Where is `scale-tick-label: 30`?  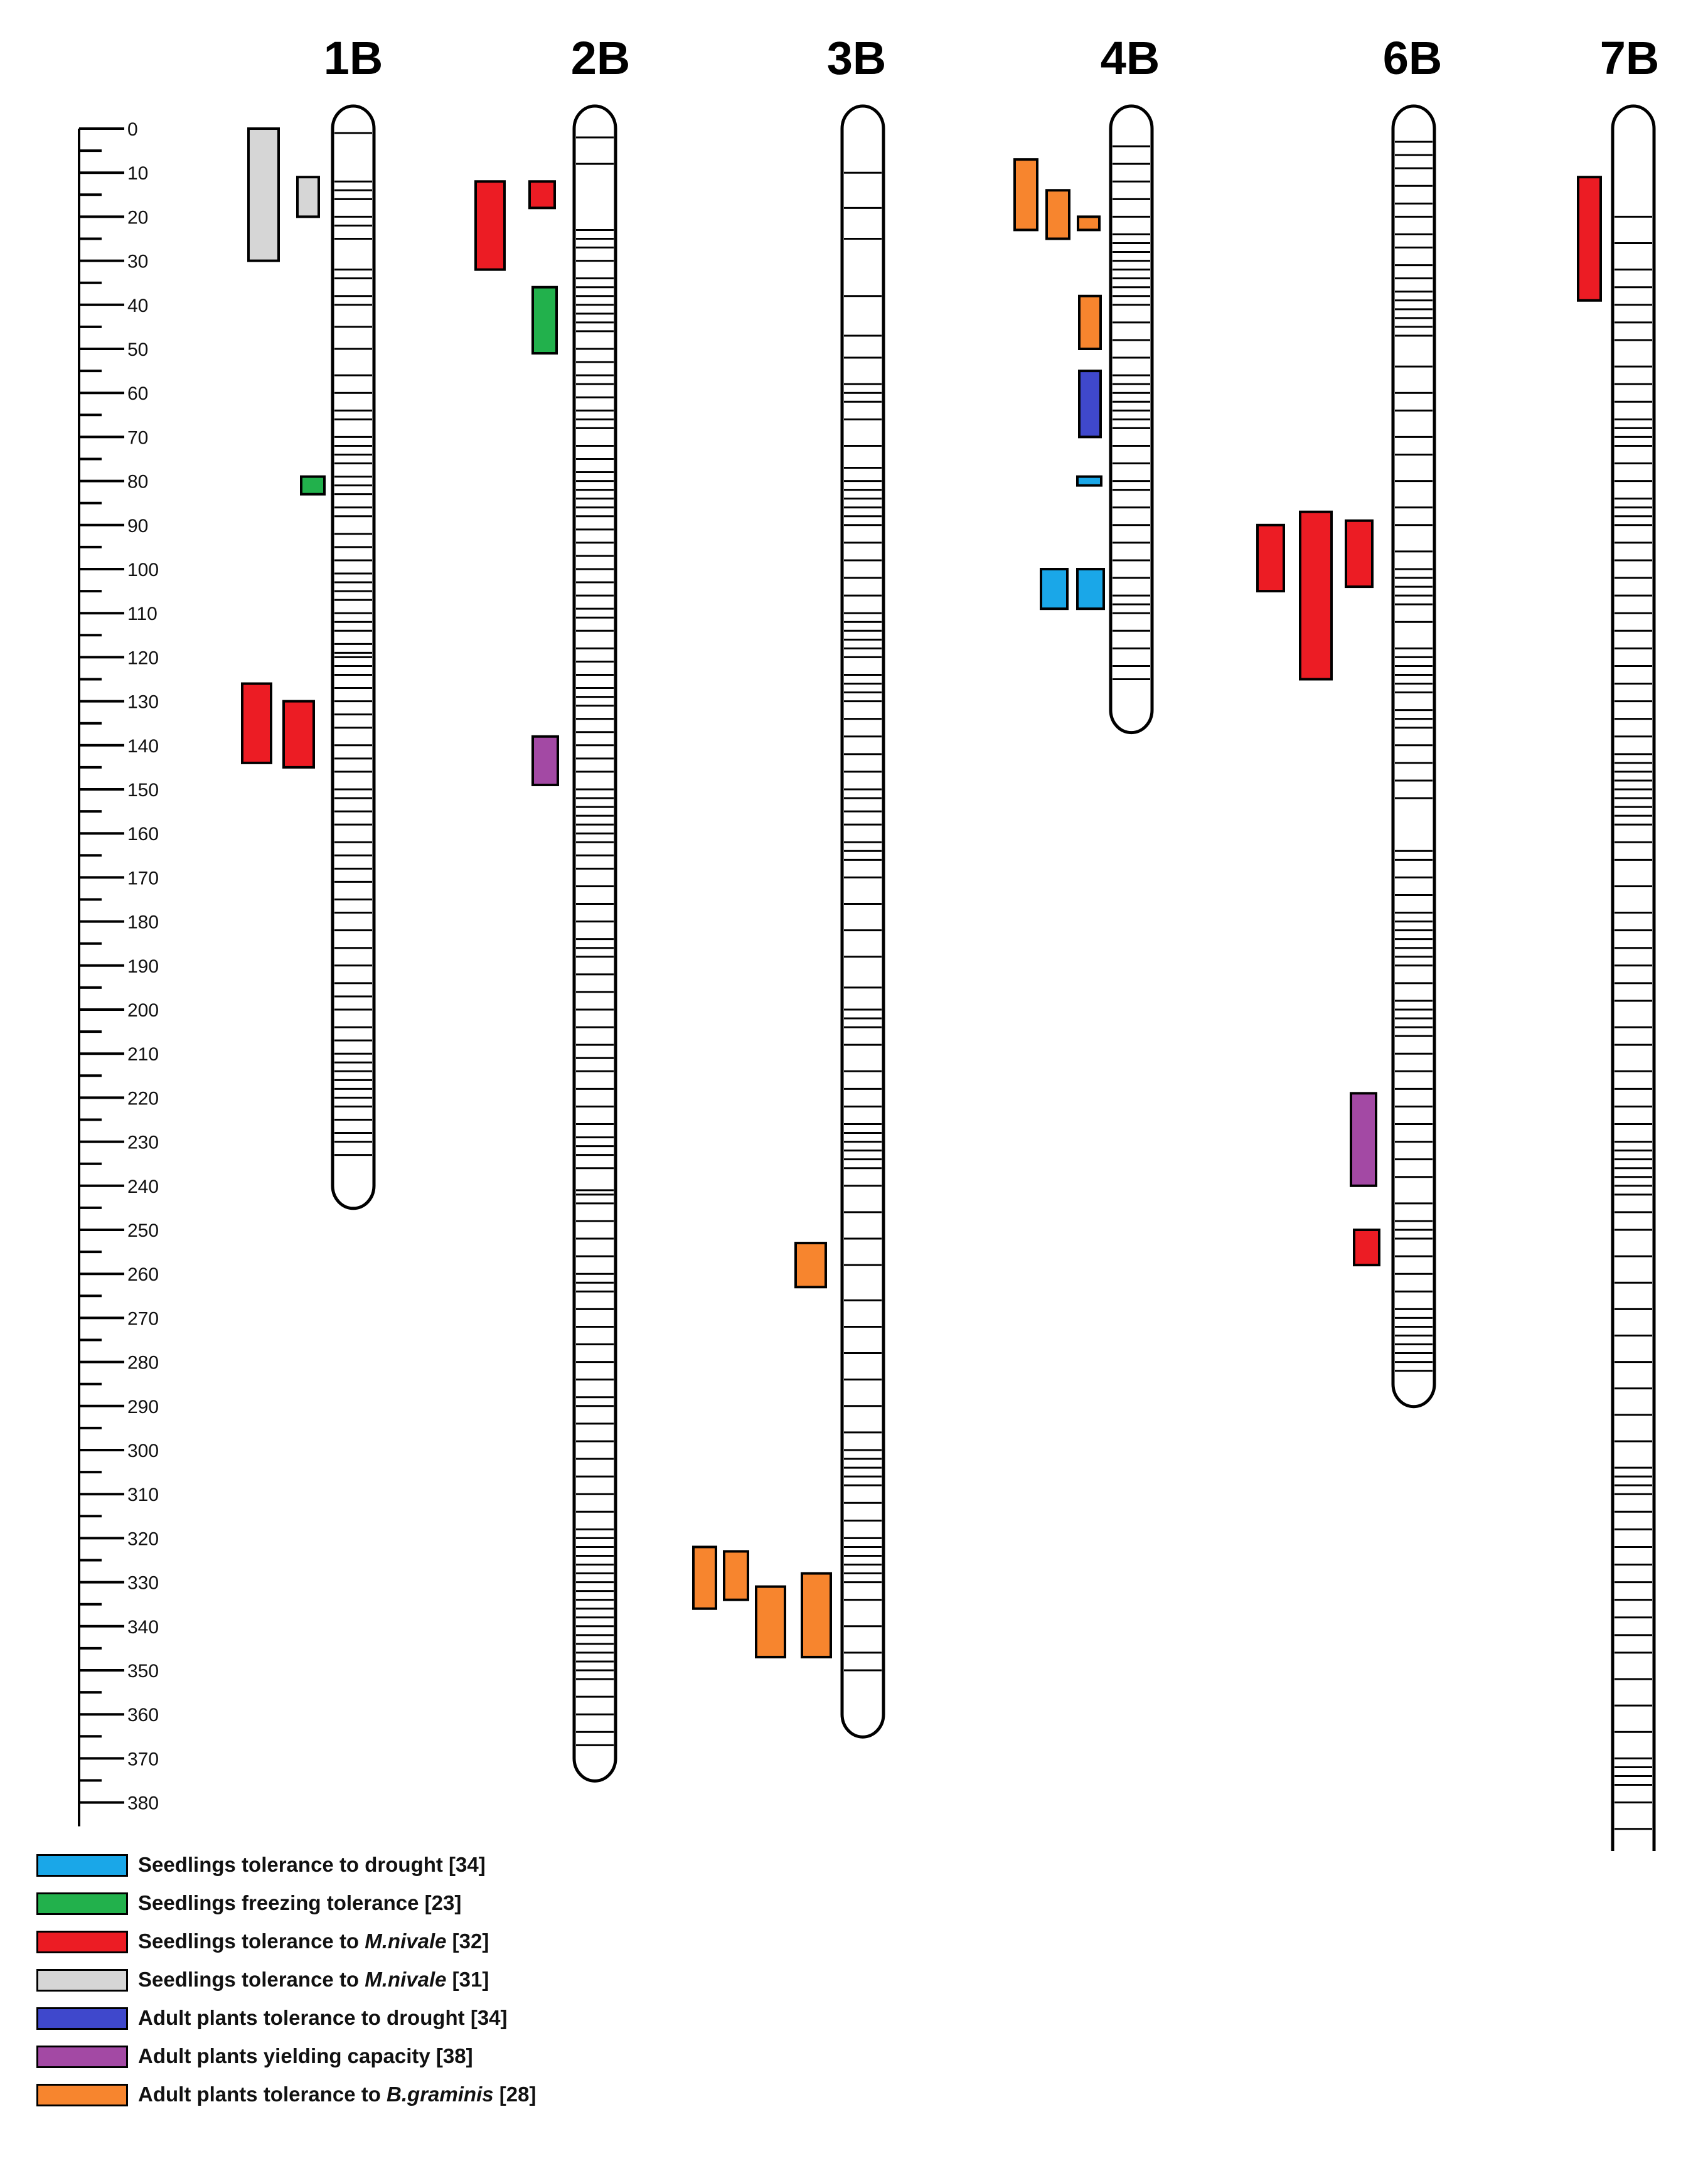 scale-tick-label: 30 is located at coordinates (137, 262).